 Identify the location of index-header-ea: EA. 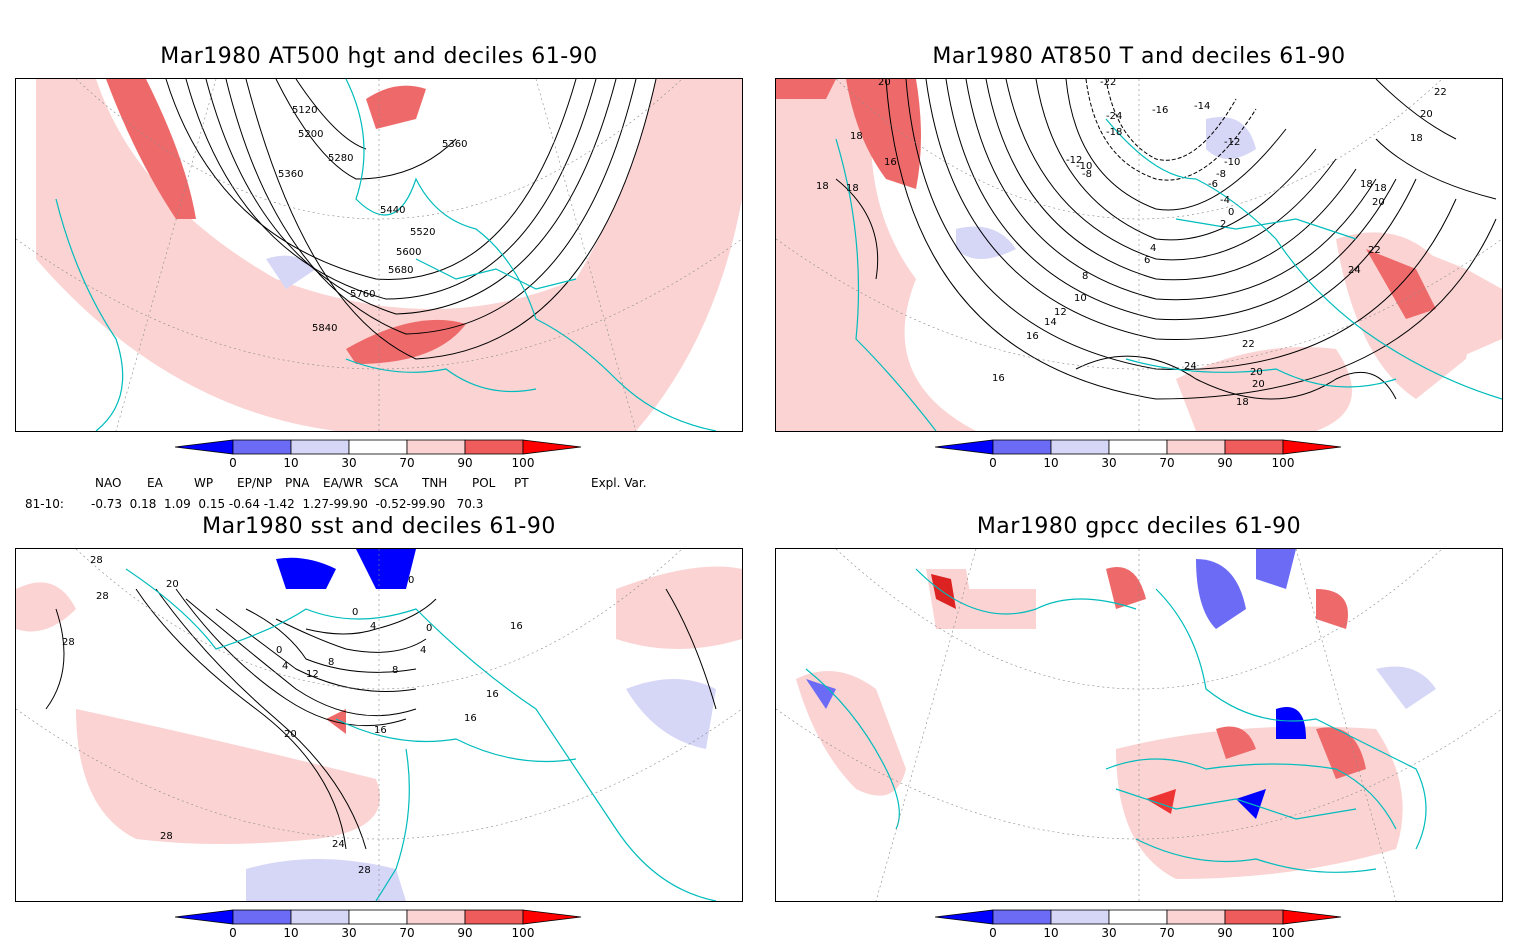
(155, 483).